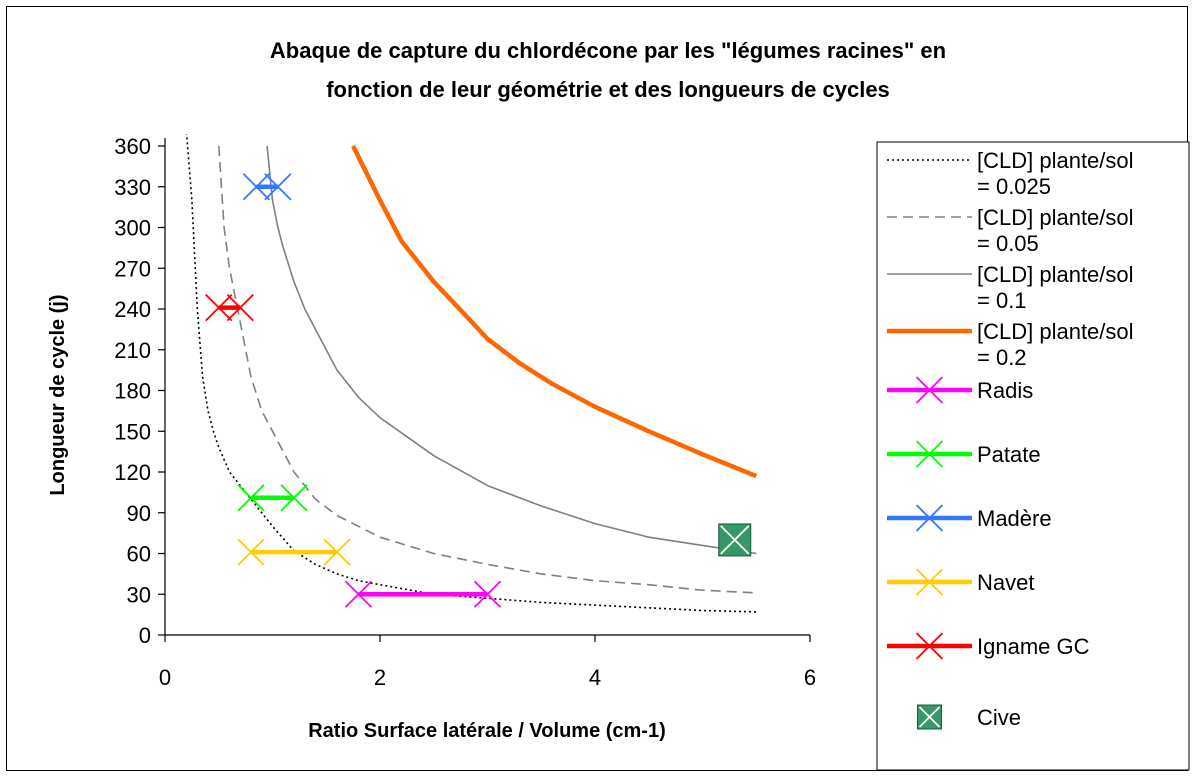  What do you see at coordinates (1033, 646) in the screenshot?
I see `legend-label-range-4: Igname GC` at bounding box center [1033, 646].